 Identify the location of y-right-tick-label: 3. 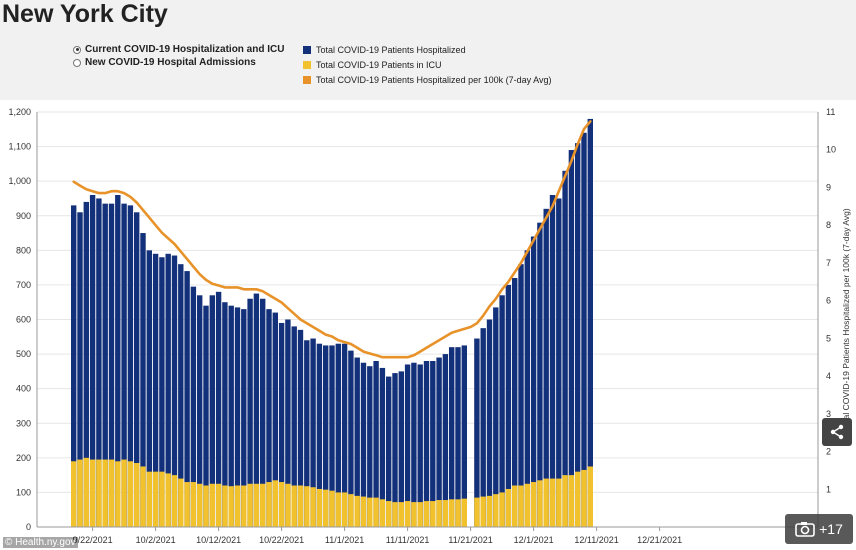
(828, 414).